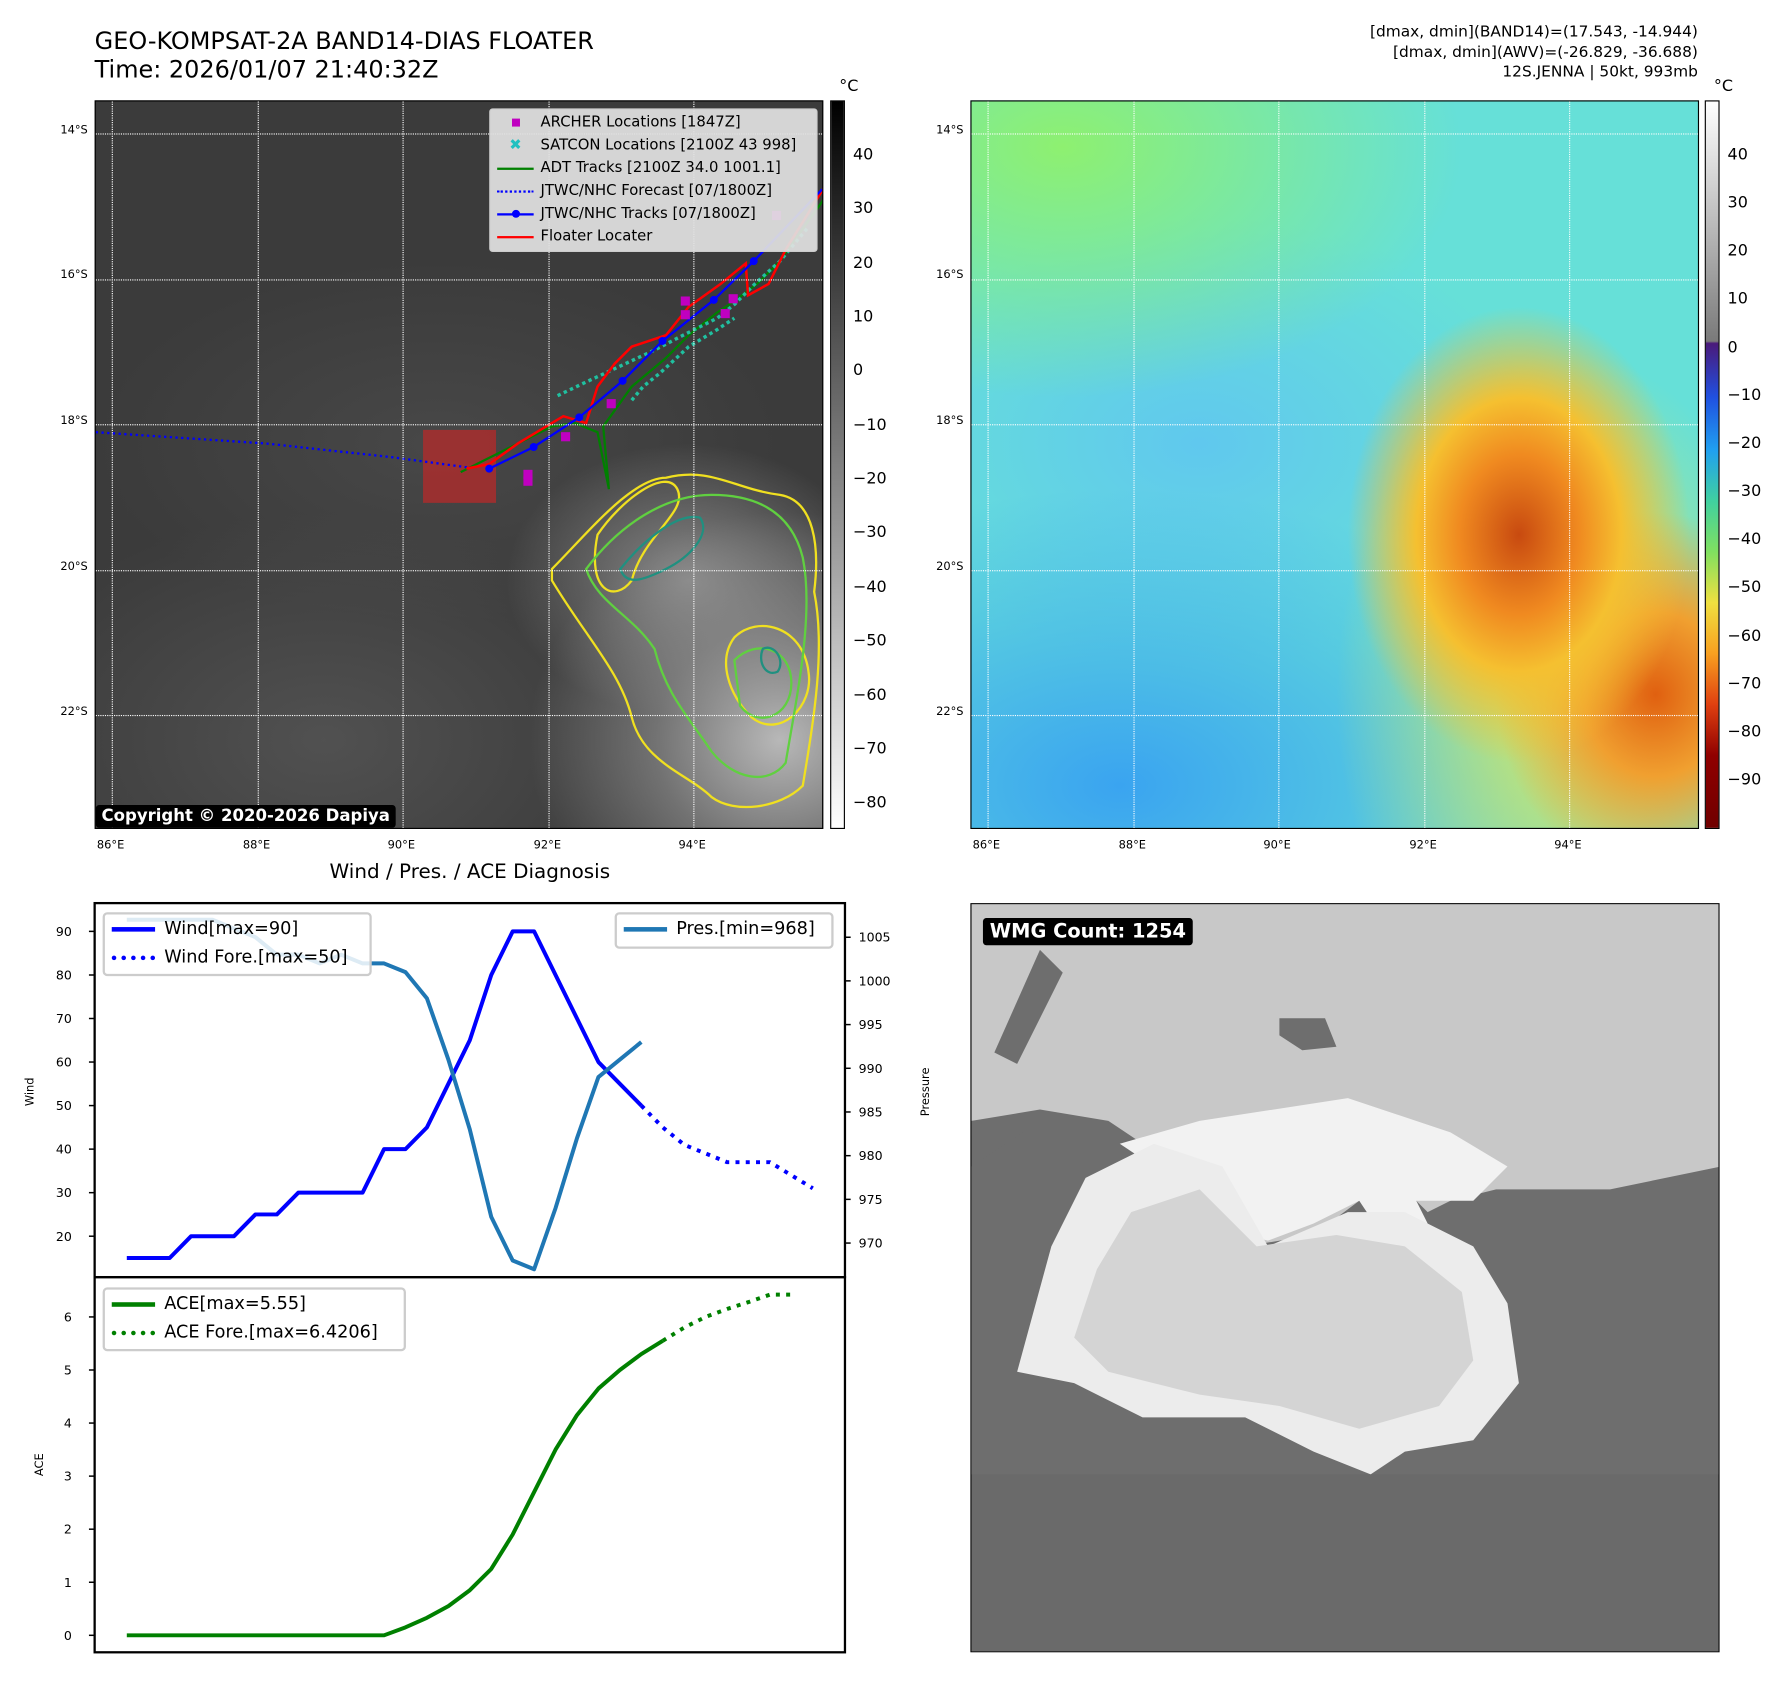  Describe the element at coordinates (133, 958) in the screenshot. I see `dotted-line-icon` at that location.